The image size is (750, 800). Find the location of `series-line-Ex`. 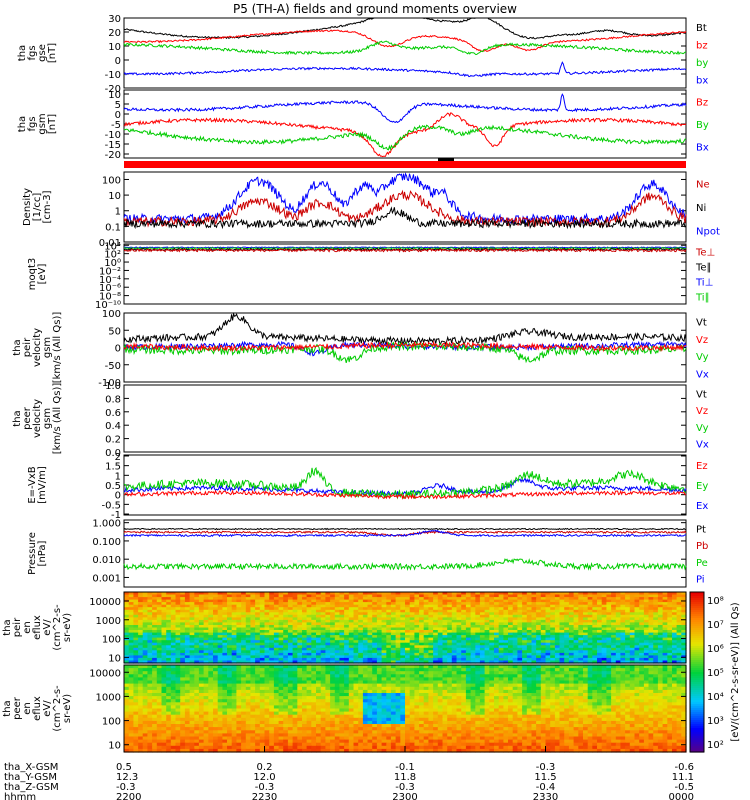

series-line-Ex is located at coordinates (405, 487).